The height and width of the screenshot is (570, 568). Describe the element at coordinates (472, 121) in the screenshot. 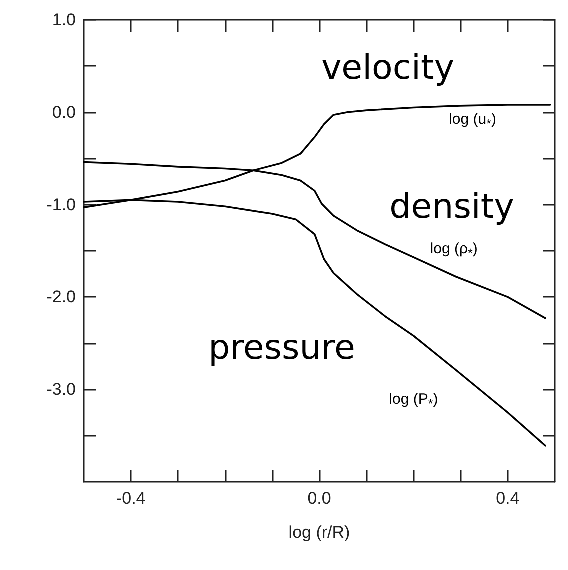

I see `series-label: log (u$_{*}$)` at that location.